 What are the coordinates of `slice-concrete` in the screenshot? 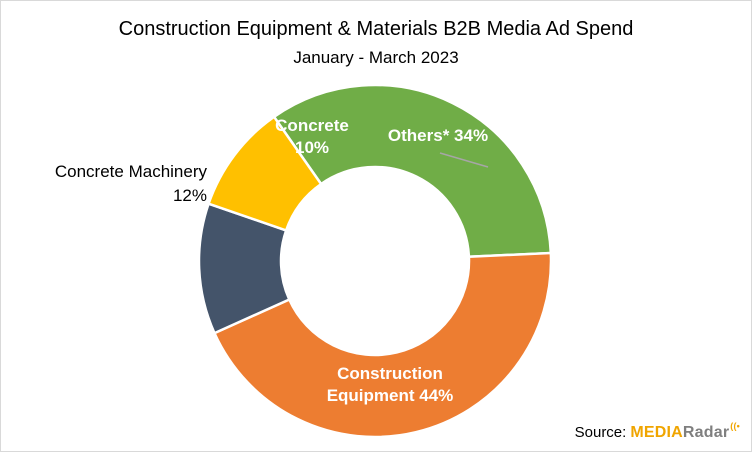 It's located at (264, 173).